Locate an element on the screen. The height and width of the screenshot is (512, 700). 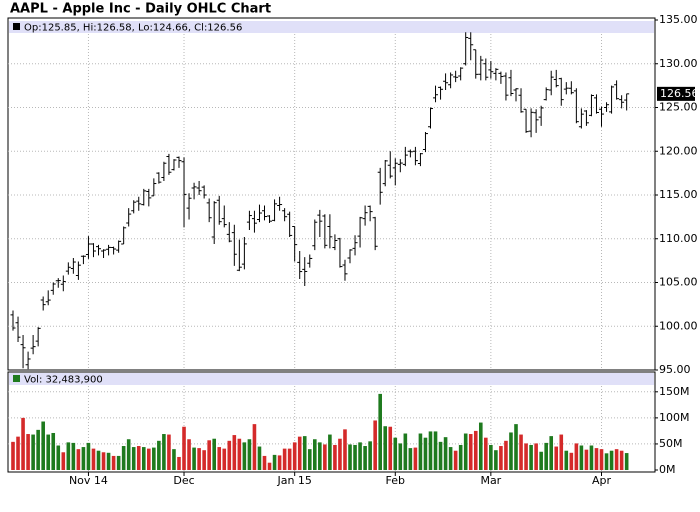
y-tick-label: 130.00 is located at coordinates (678, 63).